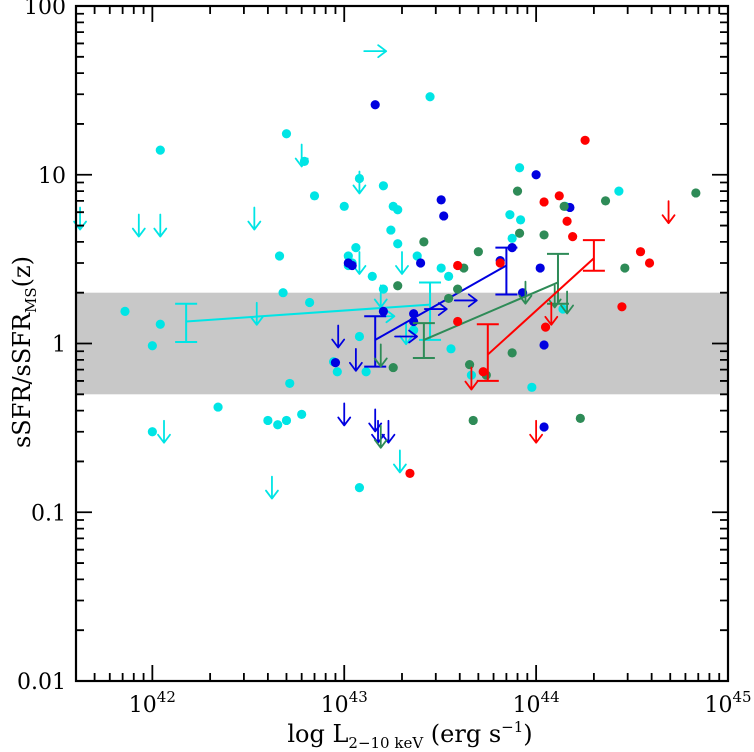 Image resolution: width=754 pixels, height=752 pixels. Describe the element at coordinates (45, 10) in the screenshot. I see `y-tick-label: 100` at that location.